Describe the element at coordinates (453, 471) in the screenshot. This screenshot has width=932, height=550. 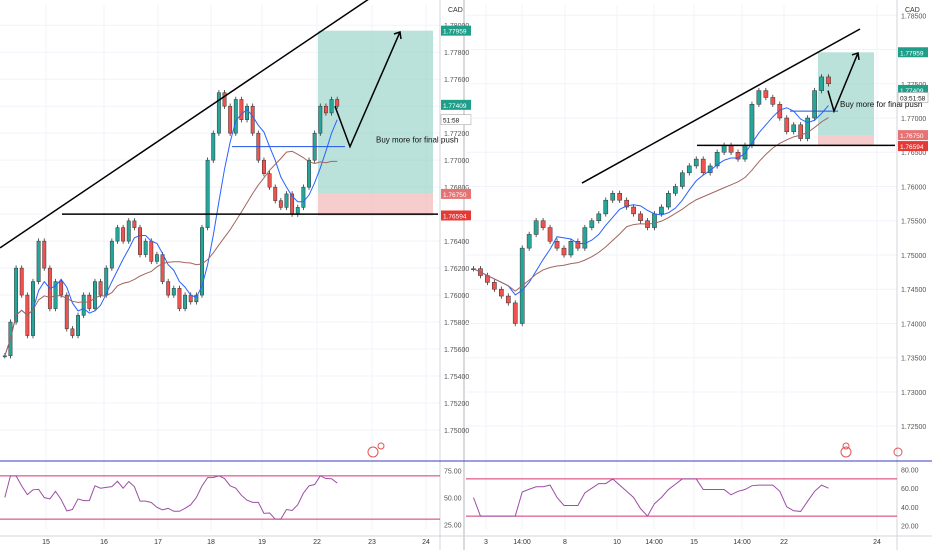
I see `rsi-tick-label: 75.00` at that location.